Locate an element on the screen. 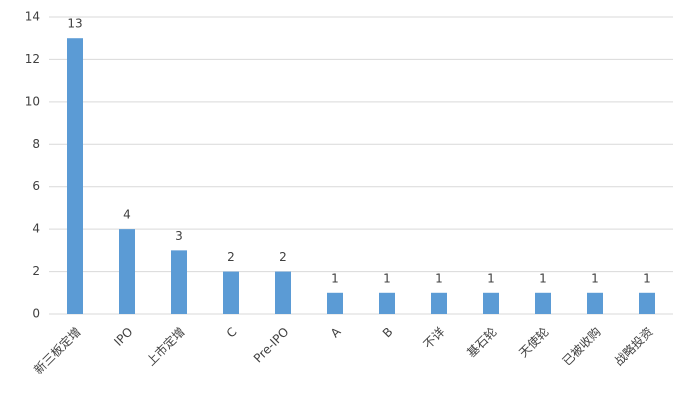 This screenshot has height=405, width=692. x-tick-label: C is located at coordinates (232, 333).